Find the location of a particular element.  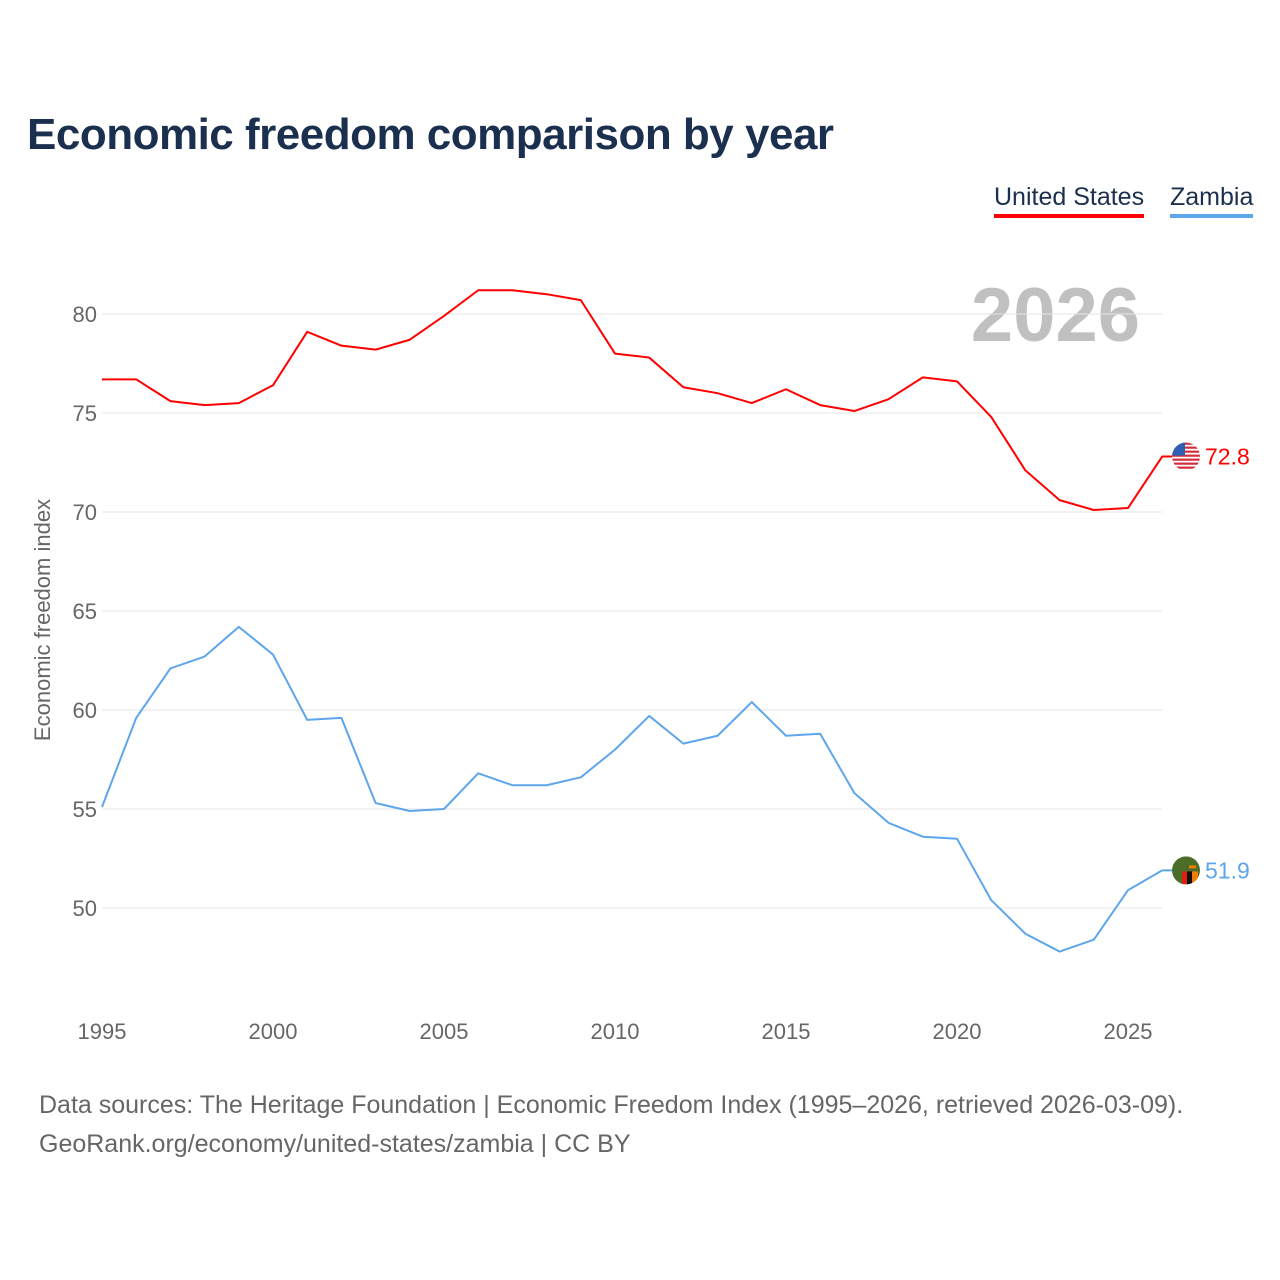

y-tick-label: 70 is located at coordinates (85, 512).